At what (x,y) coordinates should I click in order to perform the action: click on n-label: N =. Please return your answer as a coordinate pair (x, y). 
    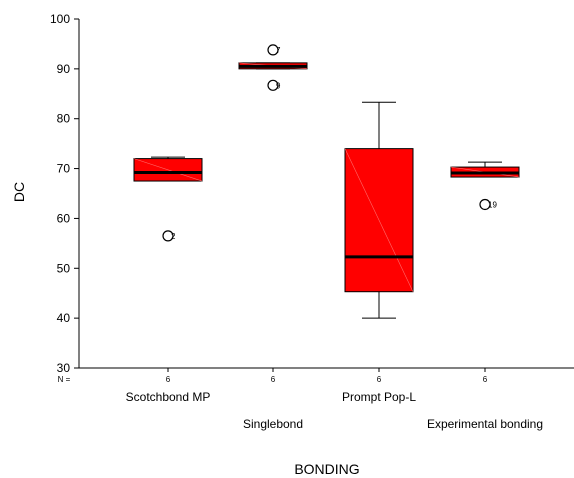
    Looking at the image, I should click on (64, 379).